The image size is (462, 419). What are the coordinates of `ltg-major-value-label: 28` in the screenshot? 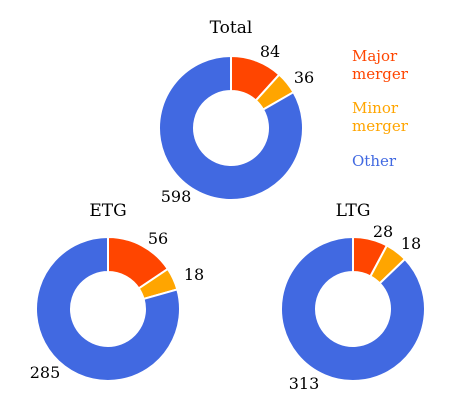 It's located at (383, 231).